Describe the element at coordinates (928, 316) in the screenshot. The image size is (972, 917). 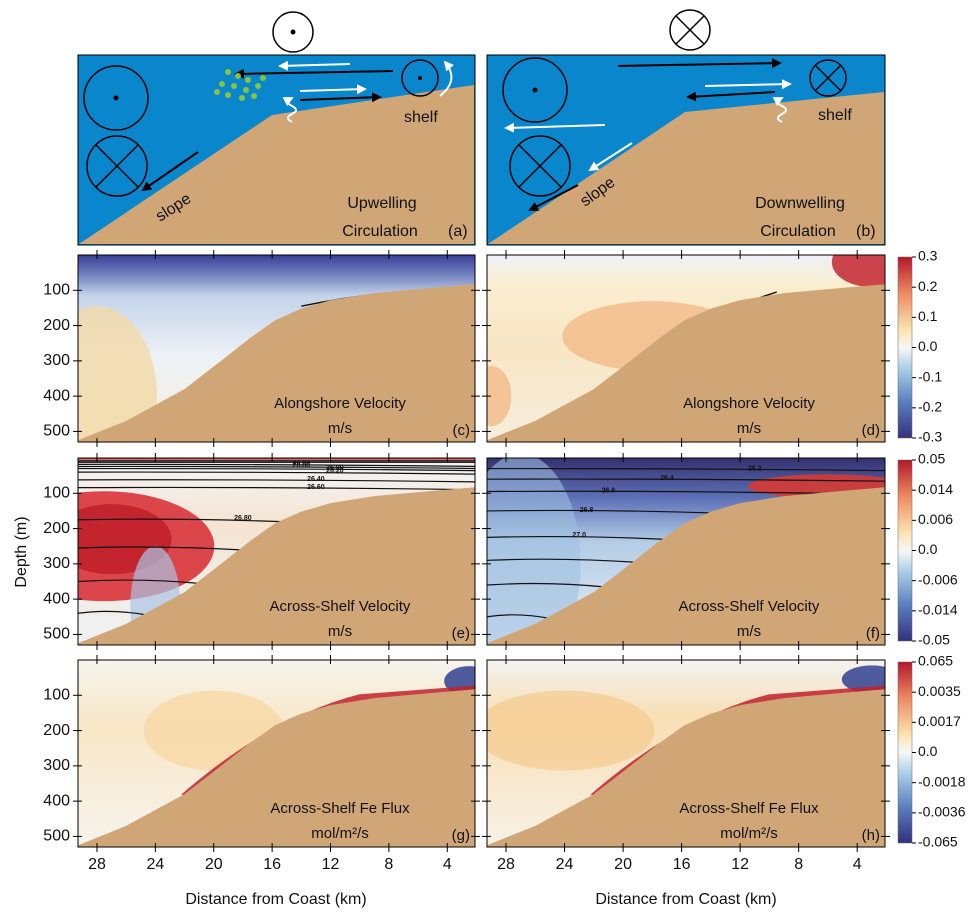
I see `colorbar-tick-label: 0.1` at that location.